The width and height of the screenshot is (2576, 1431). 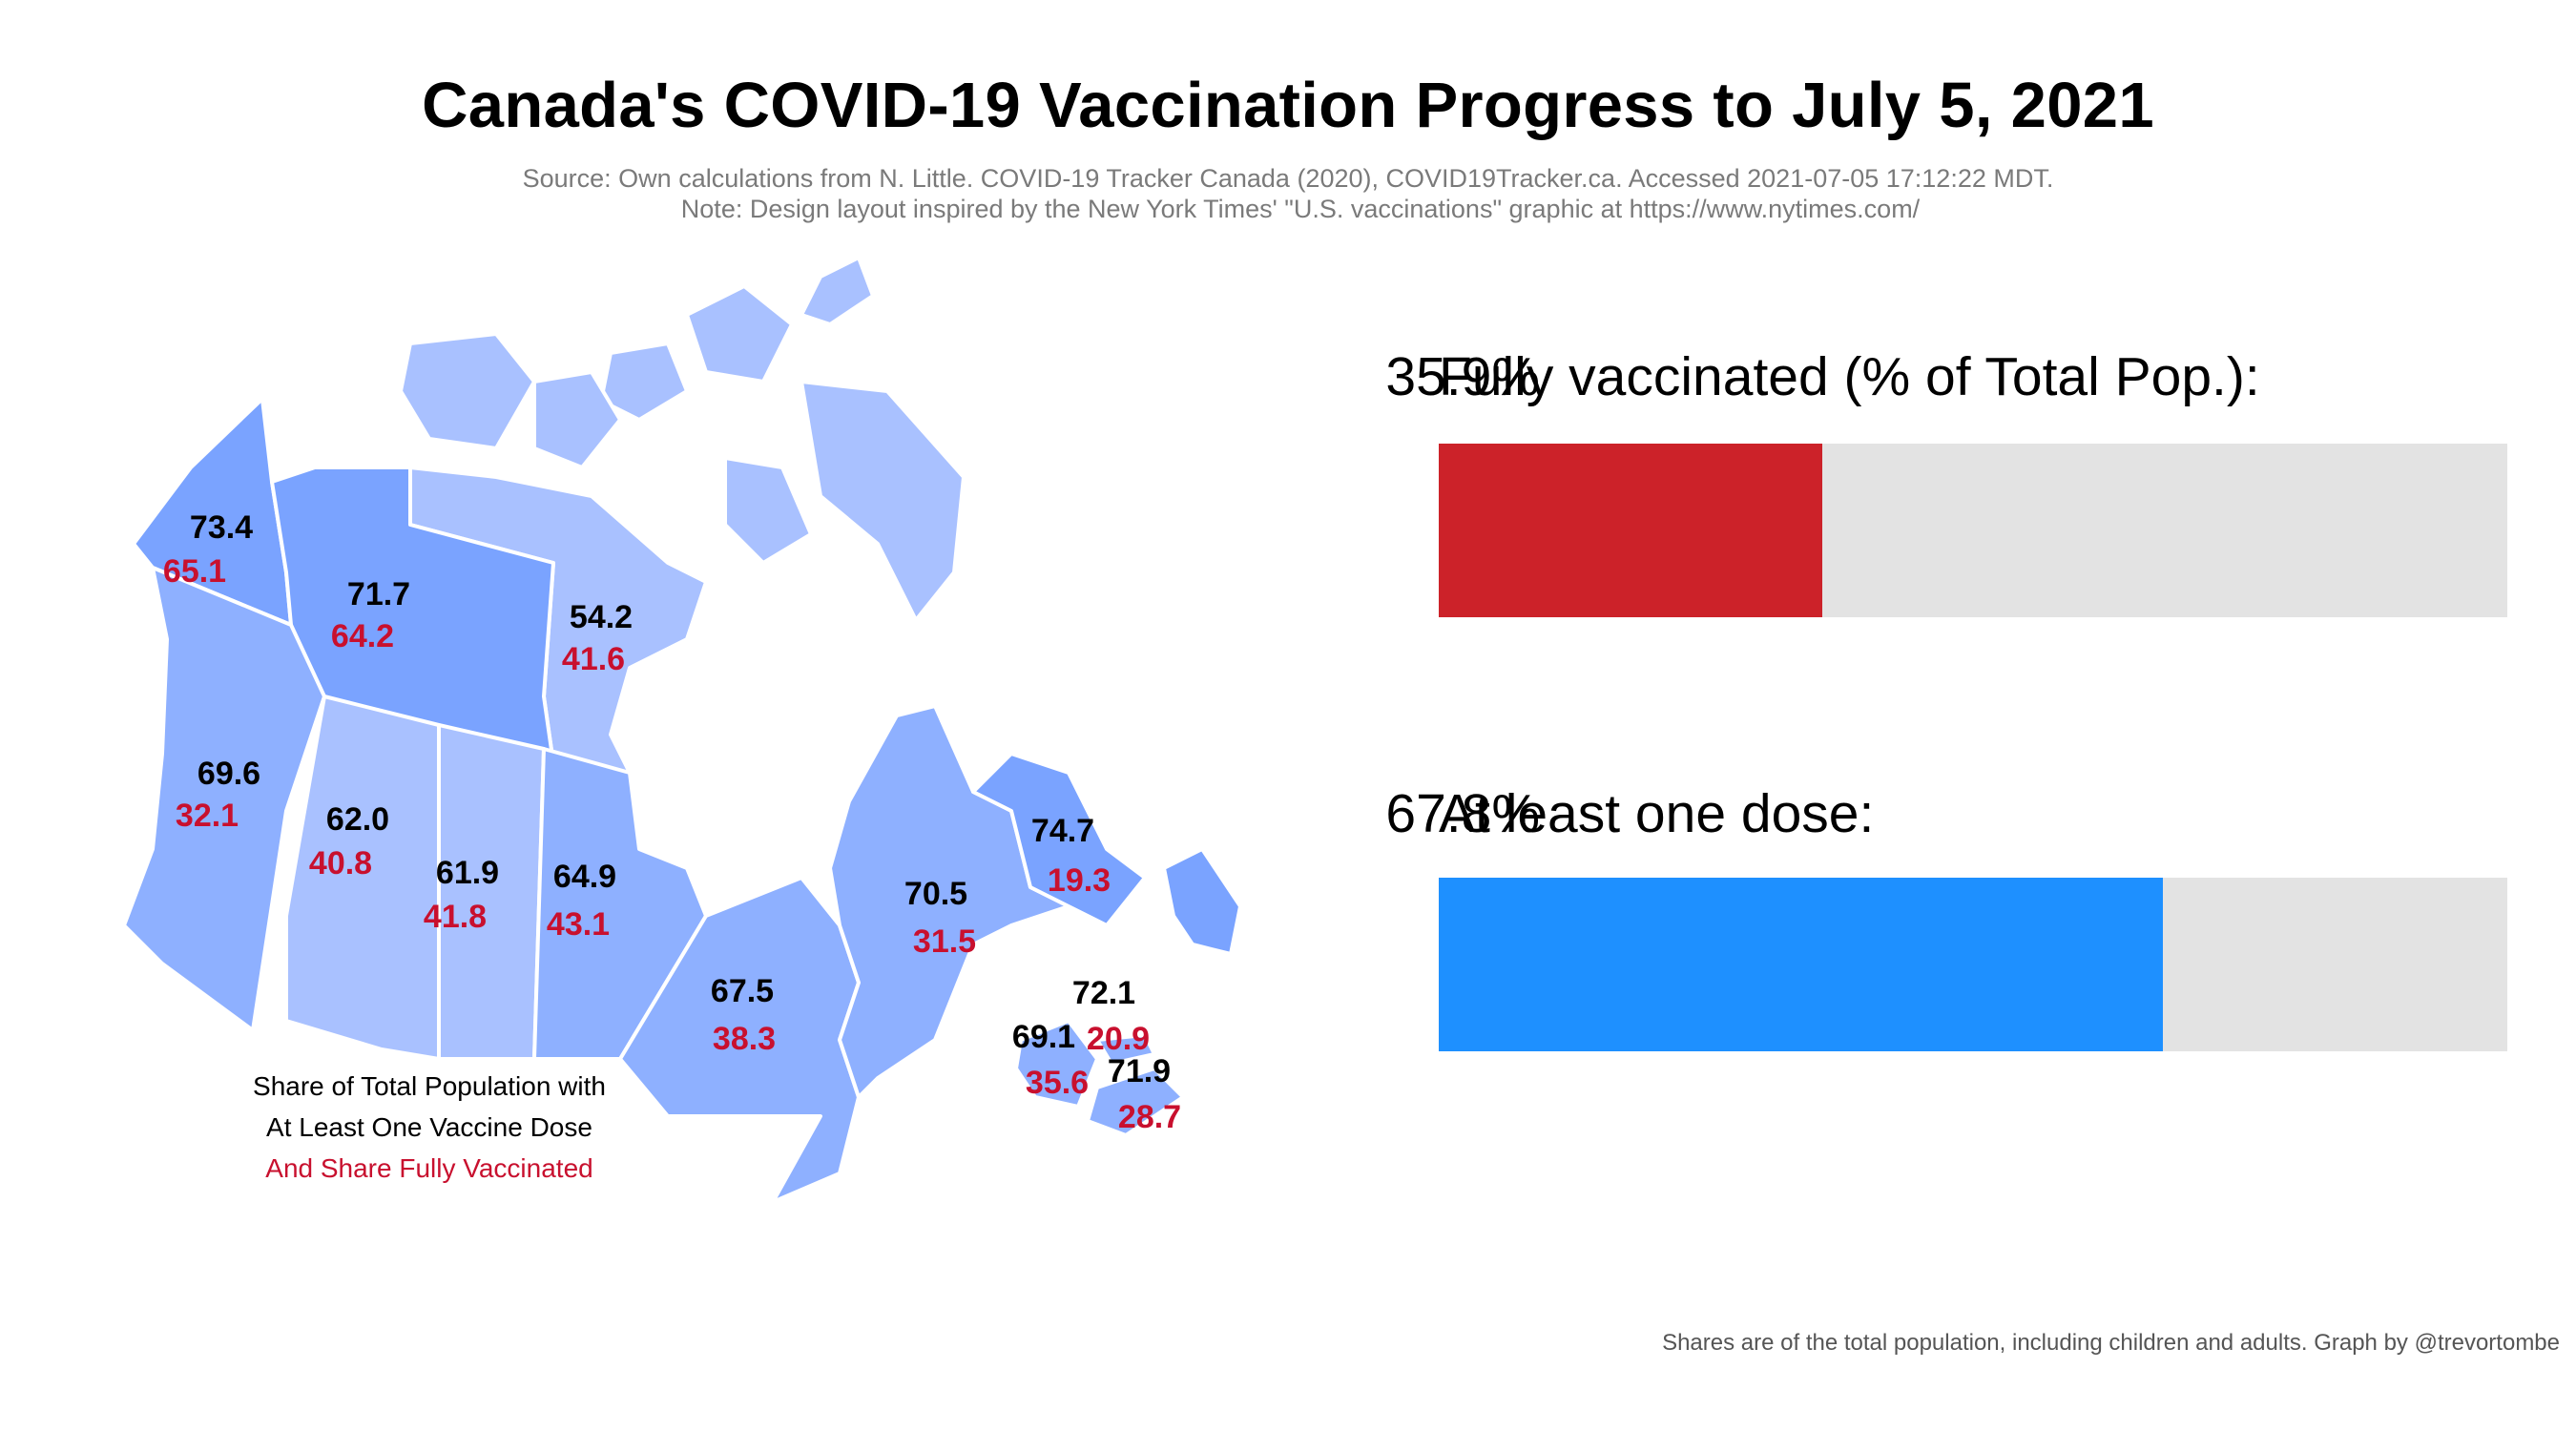 I want to click on region-newfoundland-island, so click(x=1202, y=901).